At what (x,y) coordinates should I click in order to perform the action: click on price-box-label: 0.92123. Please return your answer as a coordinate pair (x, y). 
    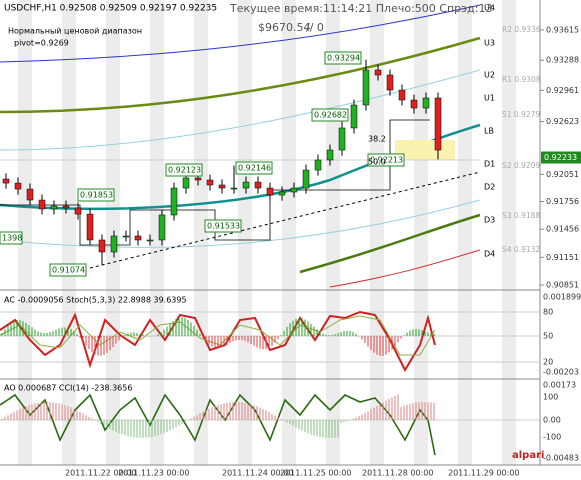
    Looking at the image, I should click on (184, 170).